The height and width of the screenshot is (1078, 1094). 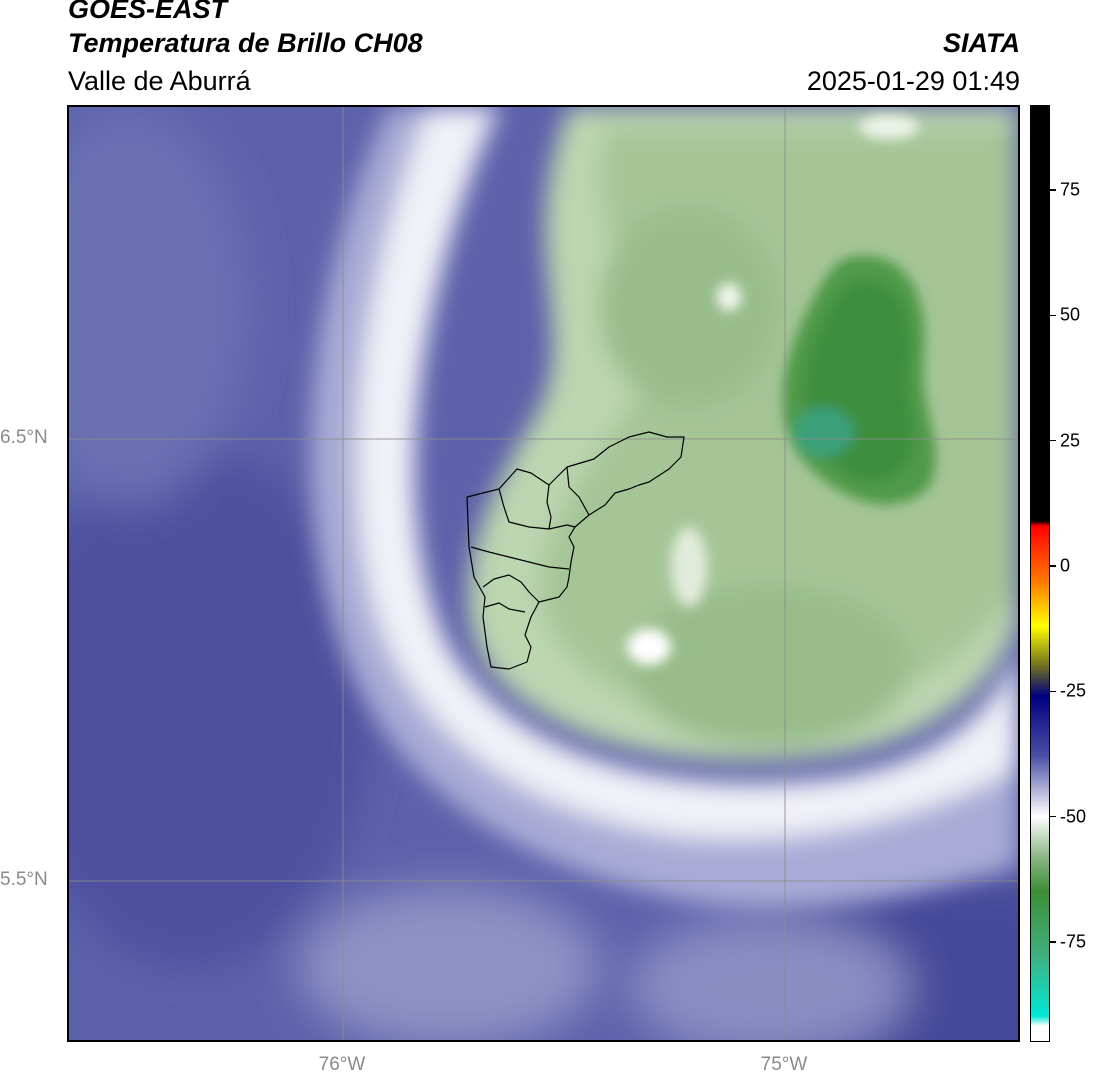 What do you see at coordinates (1065, 565) in the screenshot?
I see `colorbar-tick-label: 0` at bounding box center [1065, 565].